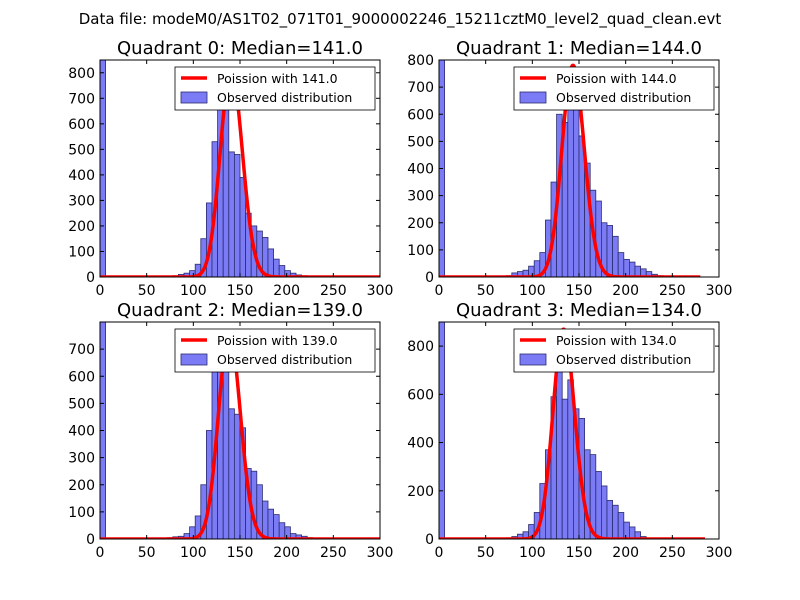 Image resolution: width=800 pixels, height=600 pixels. What do you see at coordinates (277, 78) in the screenshot?
I see `legend-line-label: Poission with 141.0` at bounding box center [277, 78].